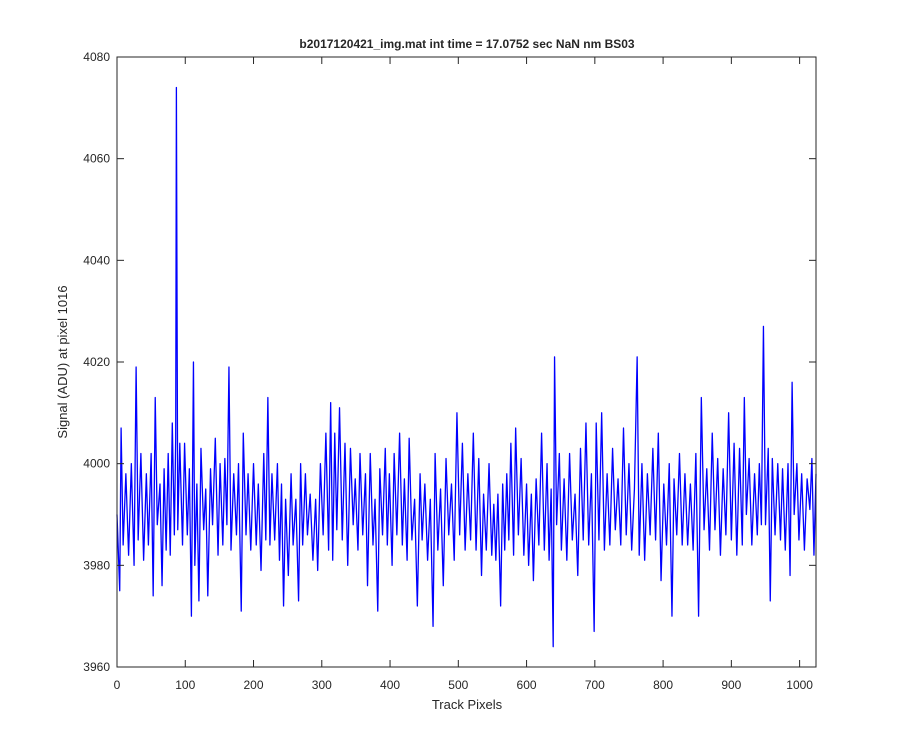 This screenshot has width=900, height=750. I want to click on y-tick-label-4000: 4000, so click(96, 464).